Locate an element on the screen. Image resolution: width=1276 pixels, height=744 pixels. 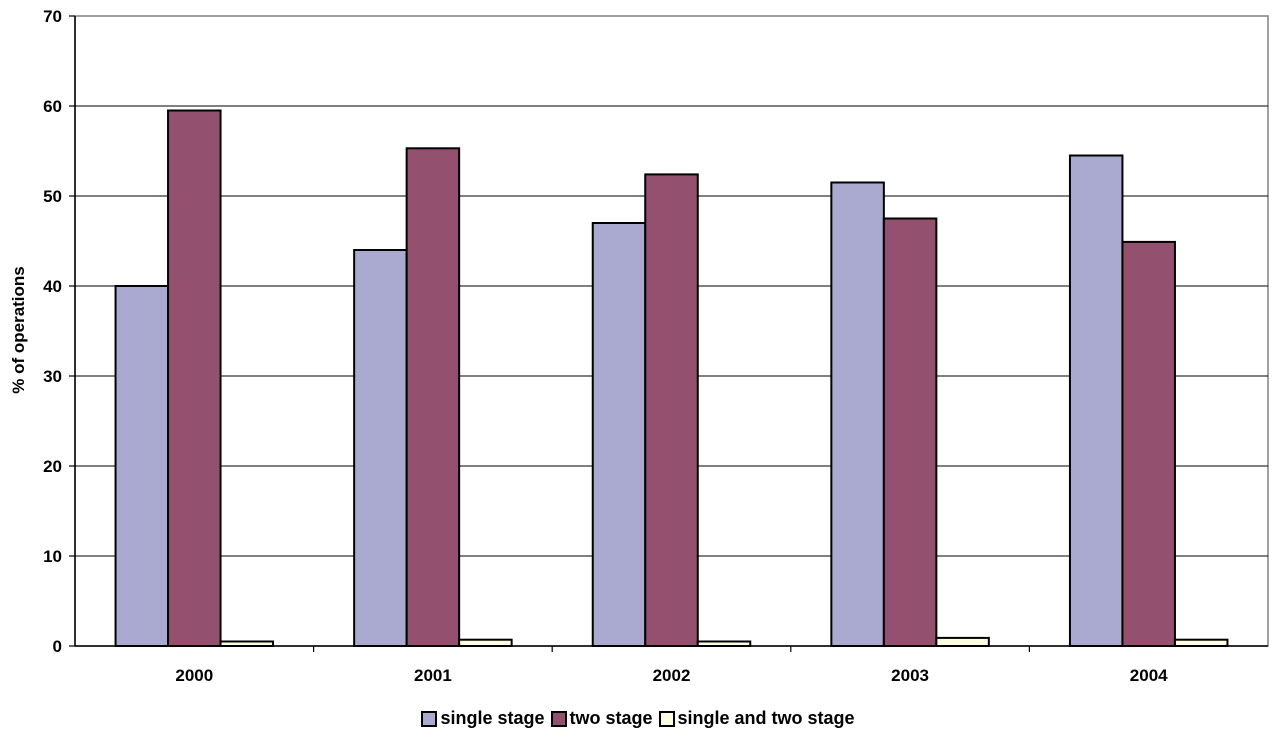
legend-item: two stage is located at coordinates (601, 718).